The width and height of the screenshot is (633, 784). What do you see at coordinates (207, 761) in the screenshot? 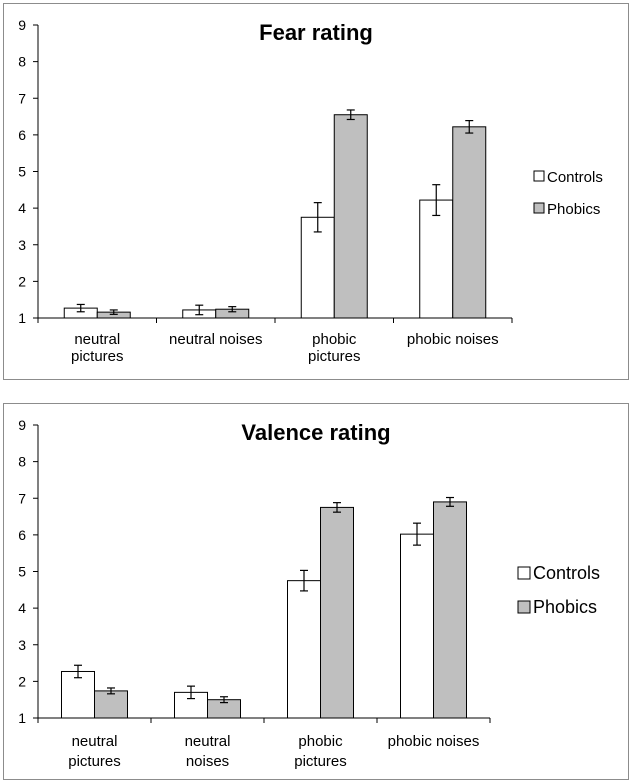
I see `x-category-label: noises` at bounding box center [207, 761].